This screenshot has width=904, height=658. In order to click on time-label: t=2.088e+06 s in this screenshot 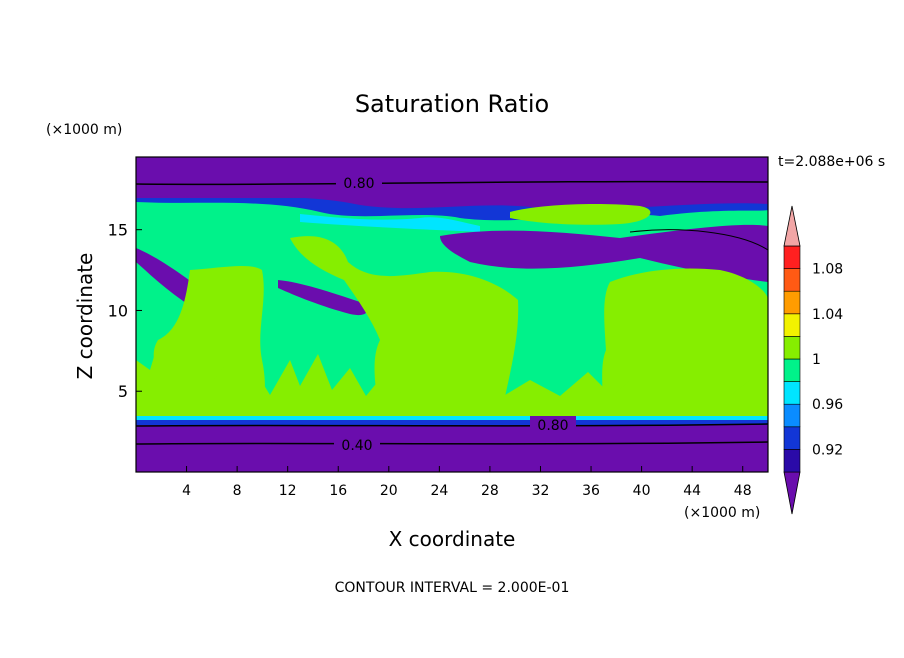, I will do `click(831, 162)`.